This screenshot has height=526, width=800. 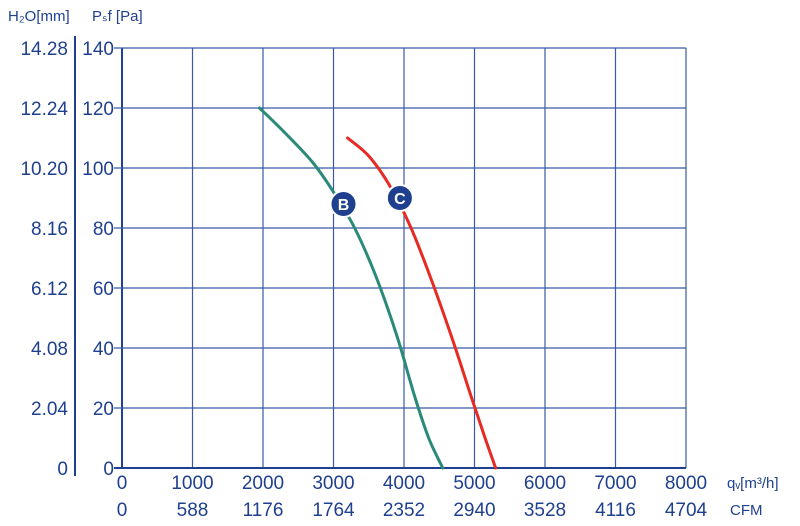 I want to click on y-tick-pa: 120, so click(x=98, y=109).